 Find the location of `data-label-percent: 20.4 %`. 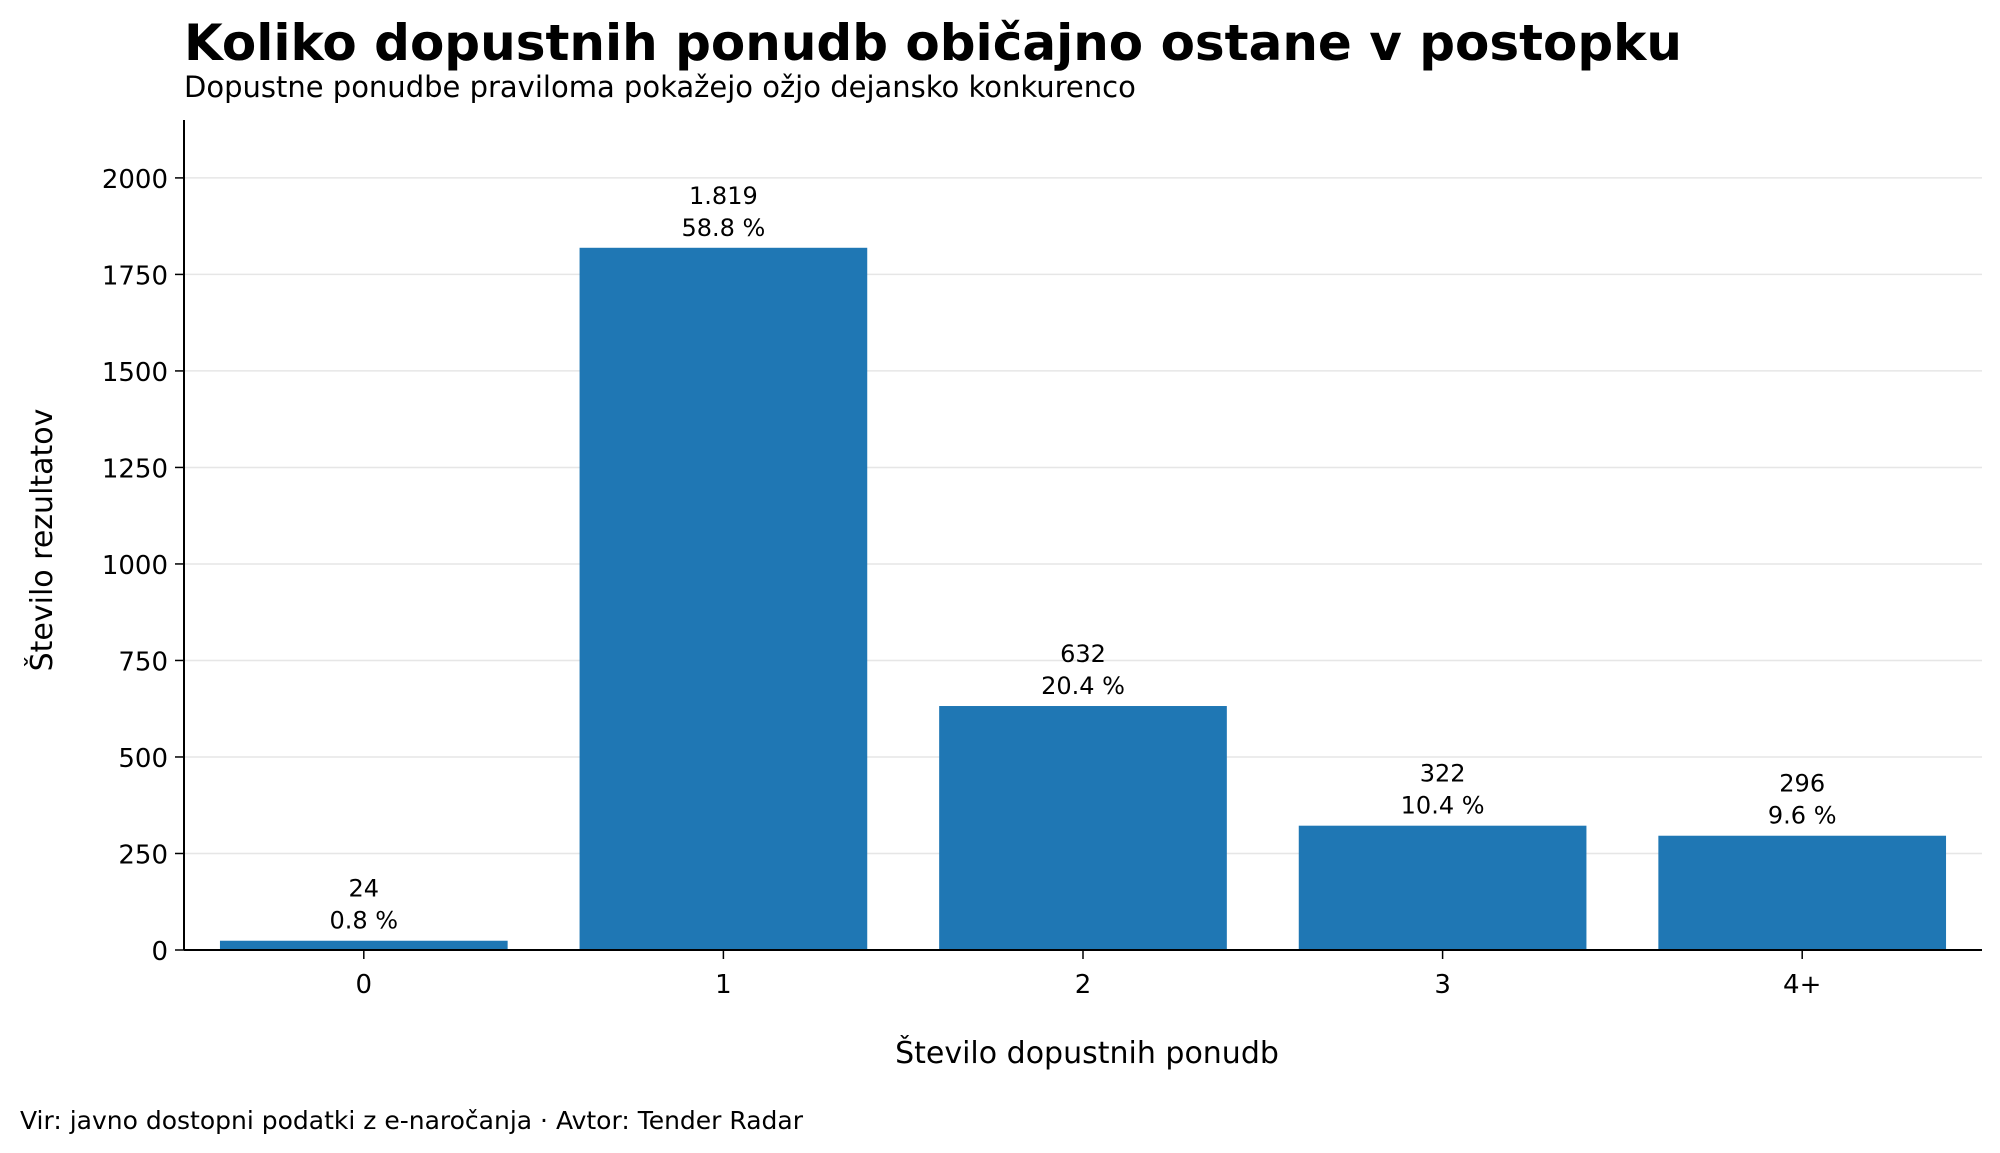

data-label-percent: 20.4 % is located at coordinates (1083, 686).